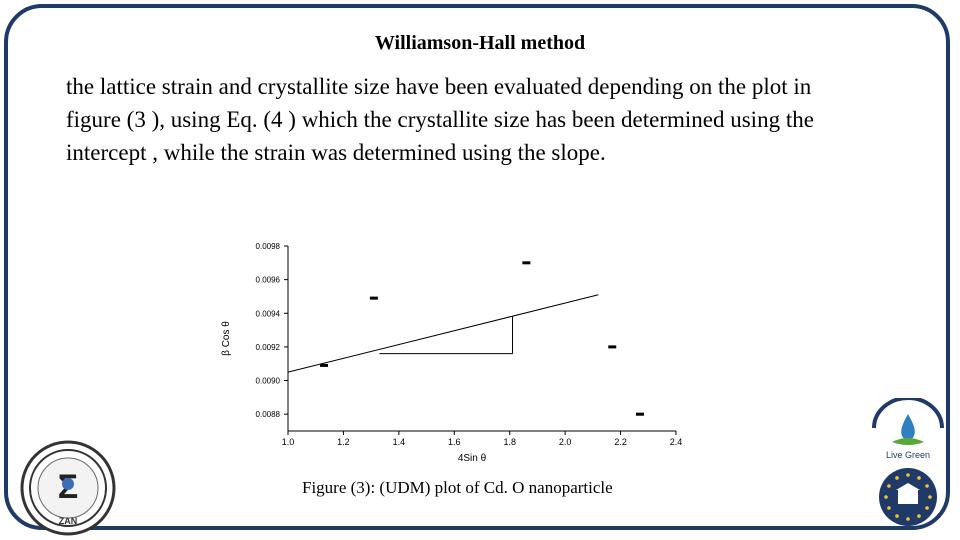 The width and height of the screenshot is (960, 540). What do you see at coordinates (268, 313) in the screenshot?
I see `y-tick-label: 0.0094` at bounding box center [268, 313].